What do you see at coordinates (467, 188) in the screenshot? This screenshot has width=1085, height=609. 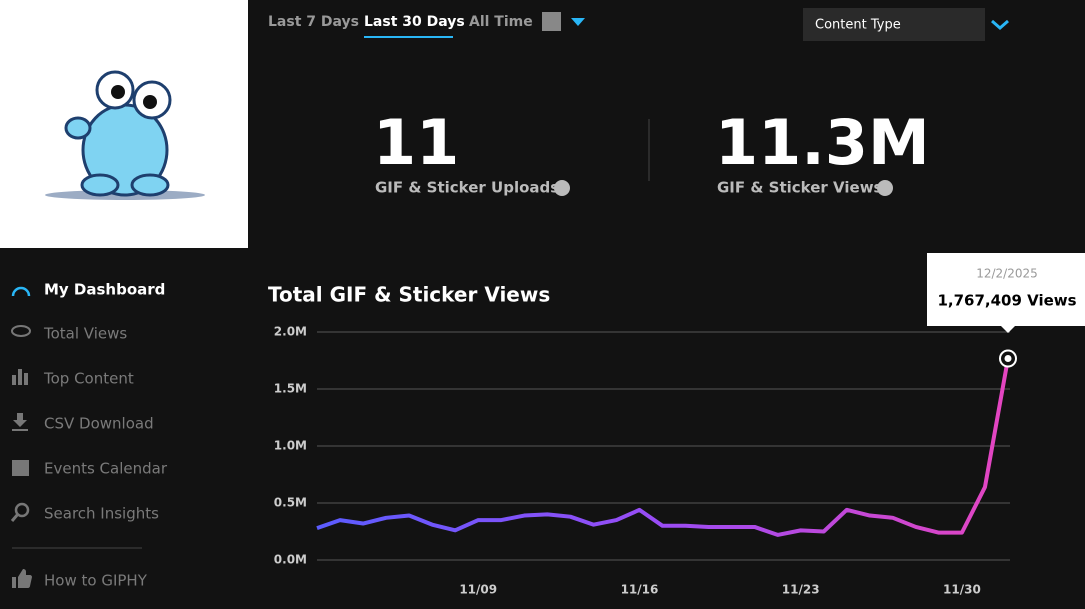 I see `stat-label: GIF & Sticker Uploads` at bounding box center [467, 188].